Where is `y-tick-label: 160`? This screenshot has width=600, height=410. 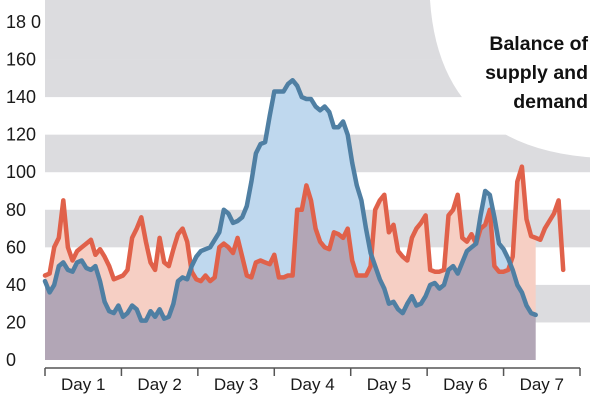 y-tick-label: 160 is located at coordinates (21, 60).